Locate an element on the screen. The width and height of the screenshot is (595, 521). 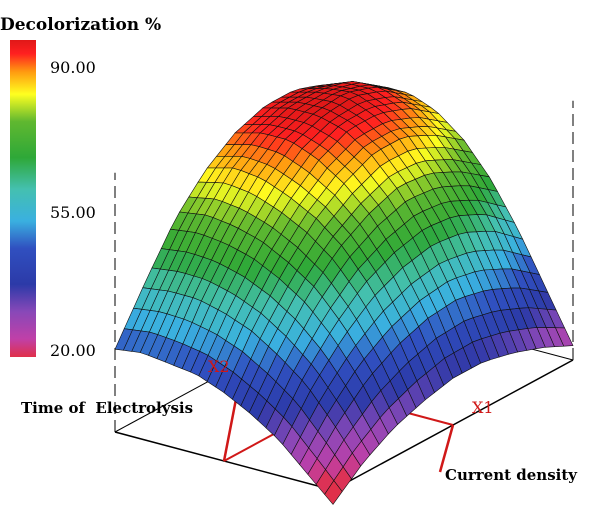
chart-title: Decolorization % is located at coordinates (80, 25).